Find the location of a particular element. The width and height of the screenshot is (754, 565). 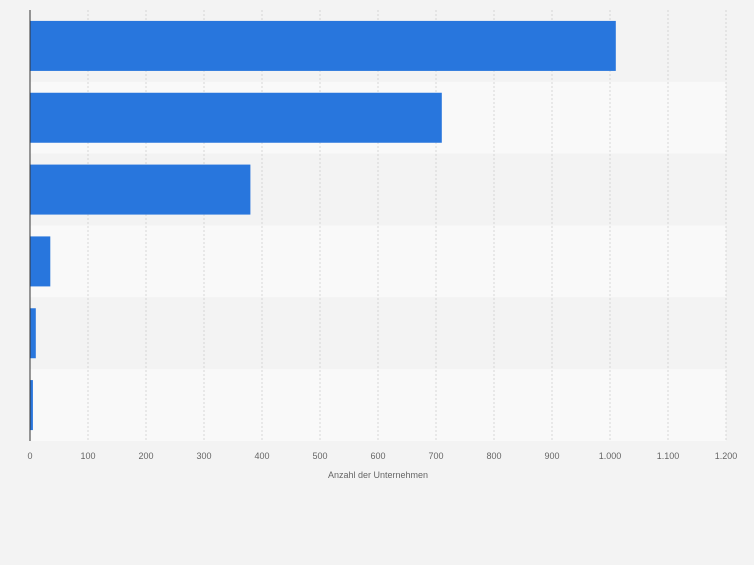

x-tick-label: 1.000 is located at coordinates (610, 456).